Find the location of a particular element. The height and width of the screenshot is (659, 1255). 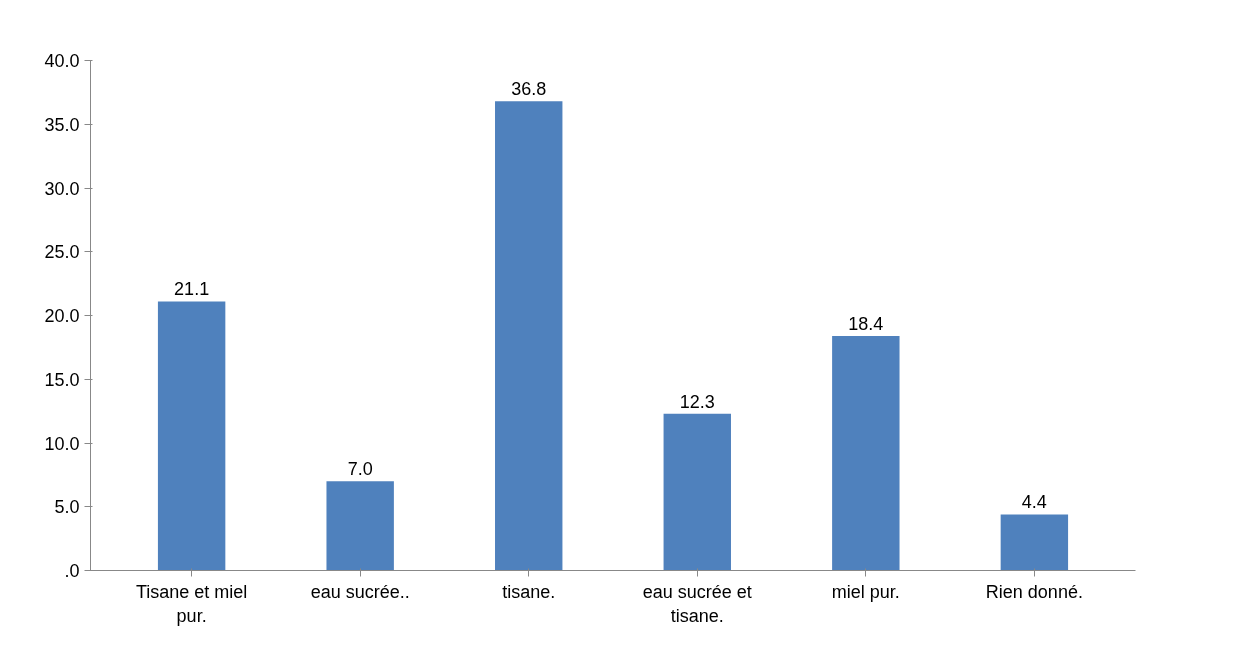

x-tick-label: miel pur. is located at coordinates (865, 591).